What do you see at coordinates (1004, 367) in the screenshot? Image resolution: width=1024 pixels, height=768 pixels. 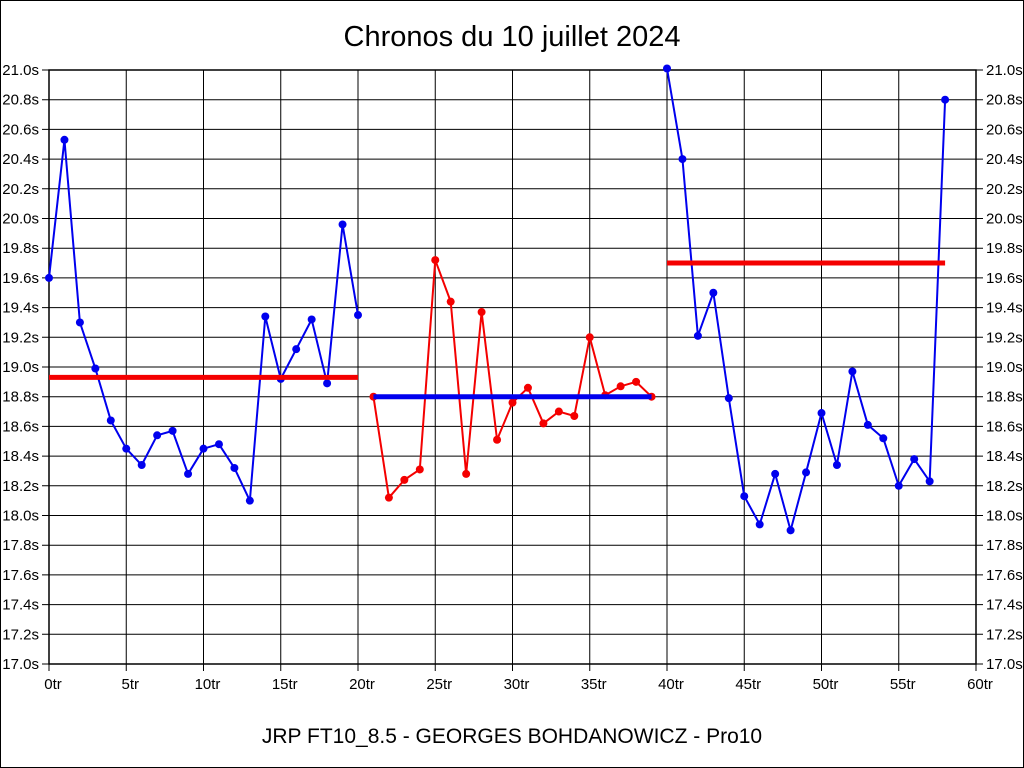 I see `y-axis-label-right: 19.0s` at bounding box center [1004, 367].